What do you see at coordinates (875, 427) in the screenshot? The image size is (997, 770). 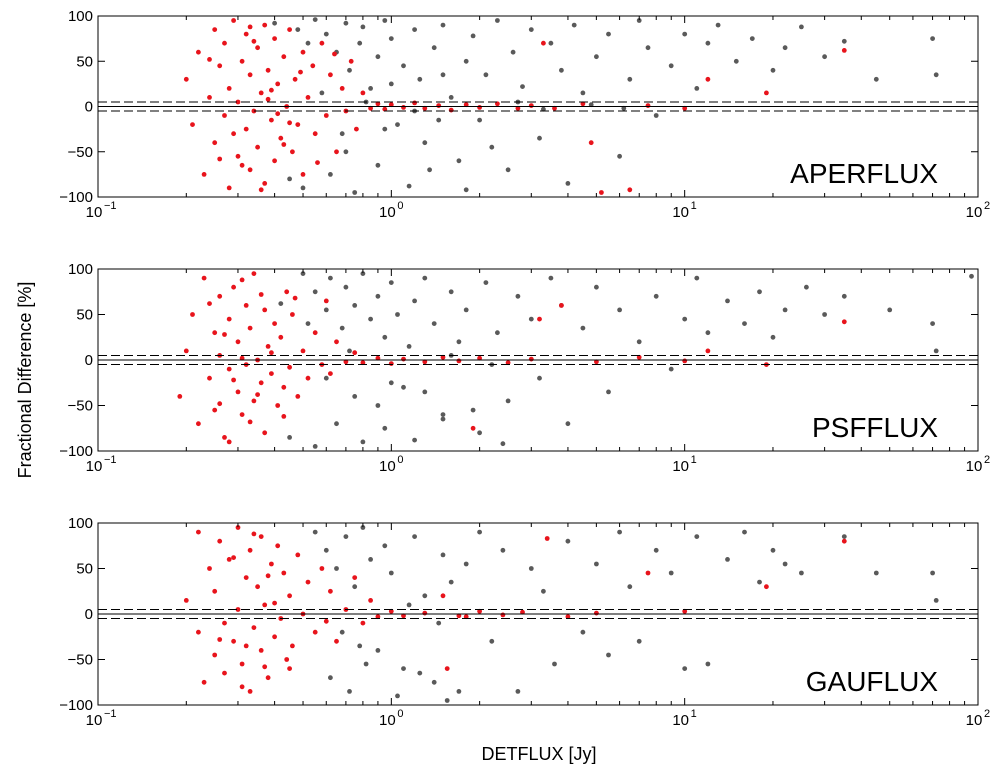 I see `panel-label: PSFFLUX` at bounding box center [875, 427].